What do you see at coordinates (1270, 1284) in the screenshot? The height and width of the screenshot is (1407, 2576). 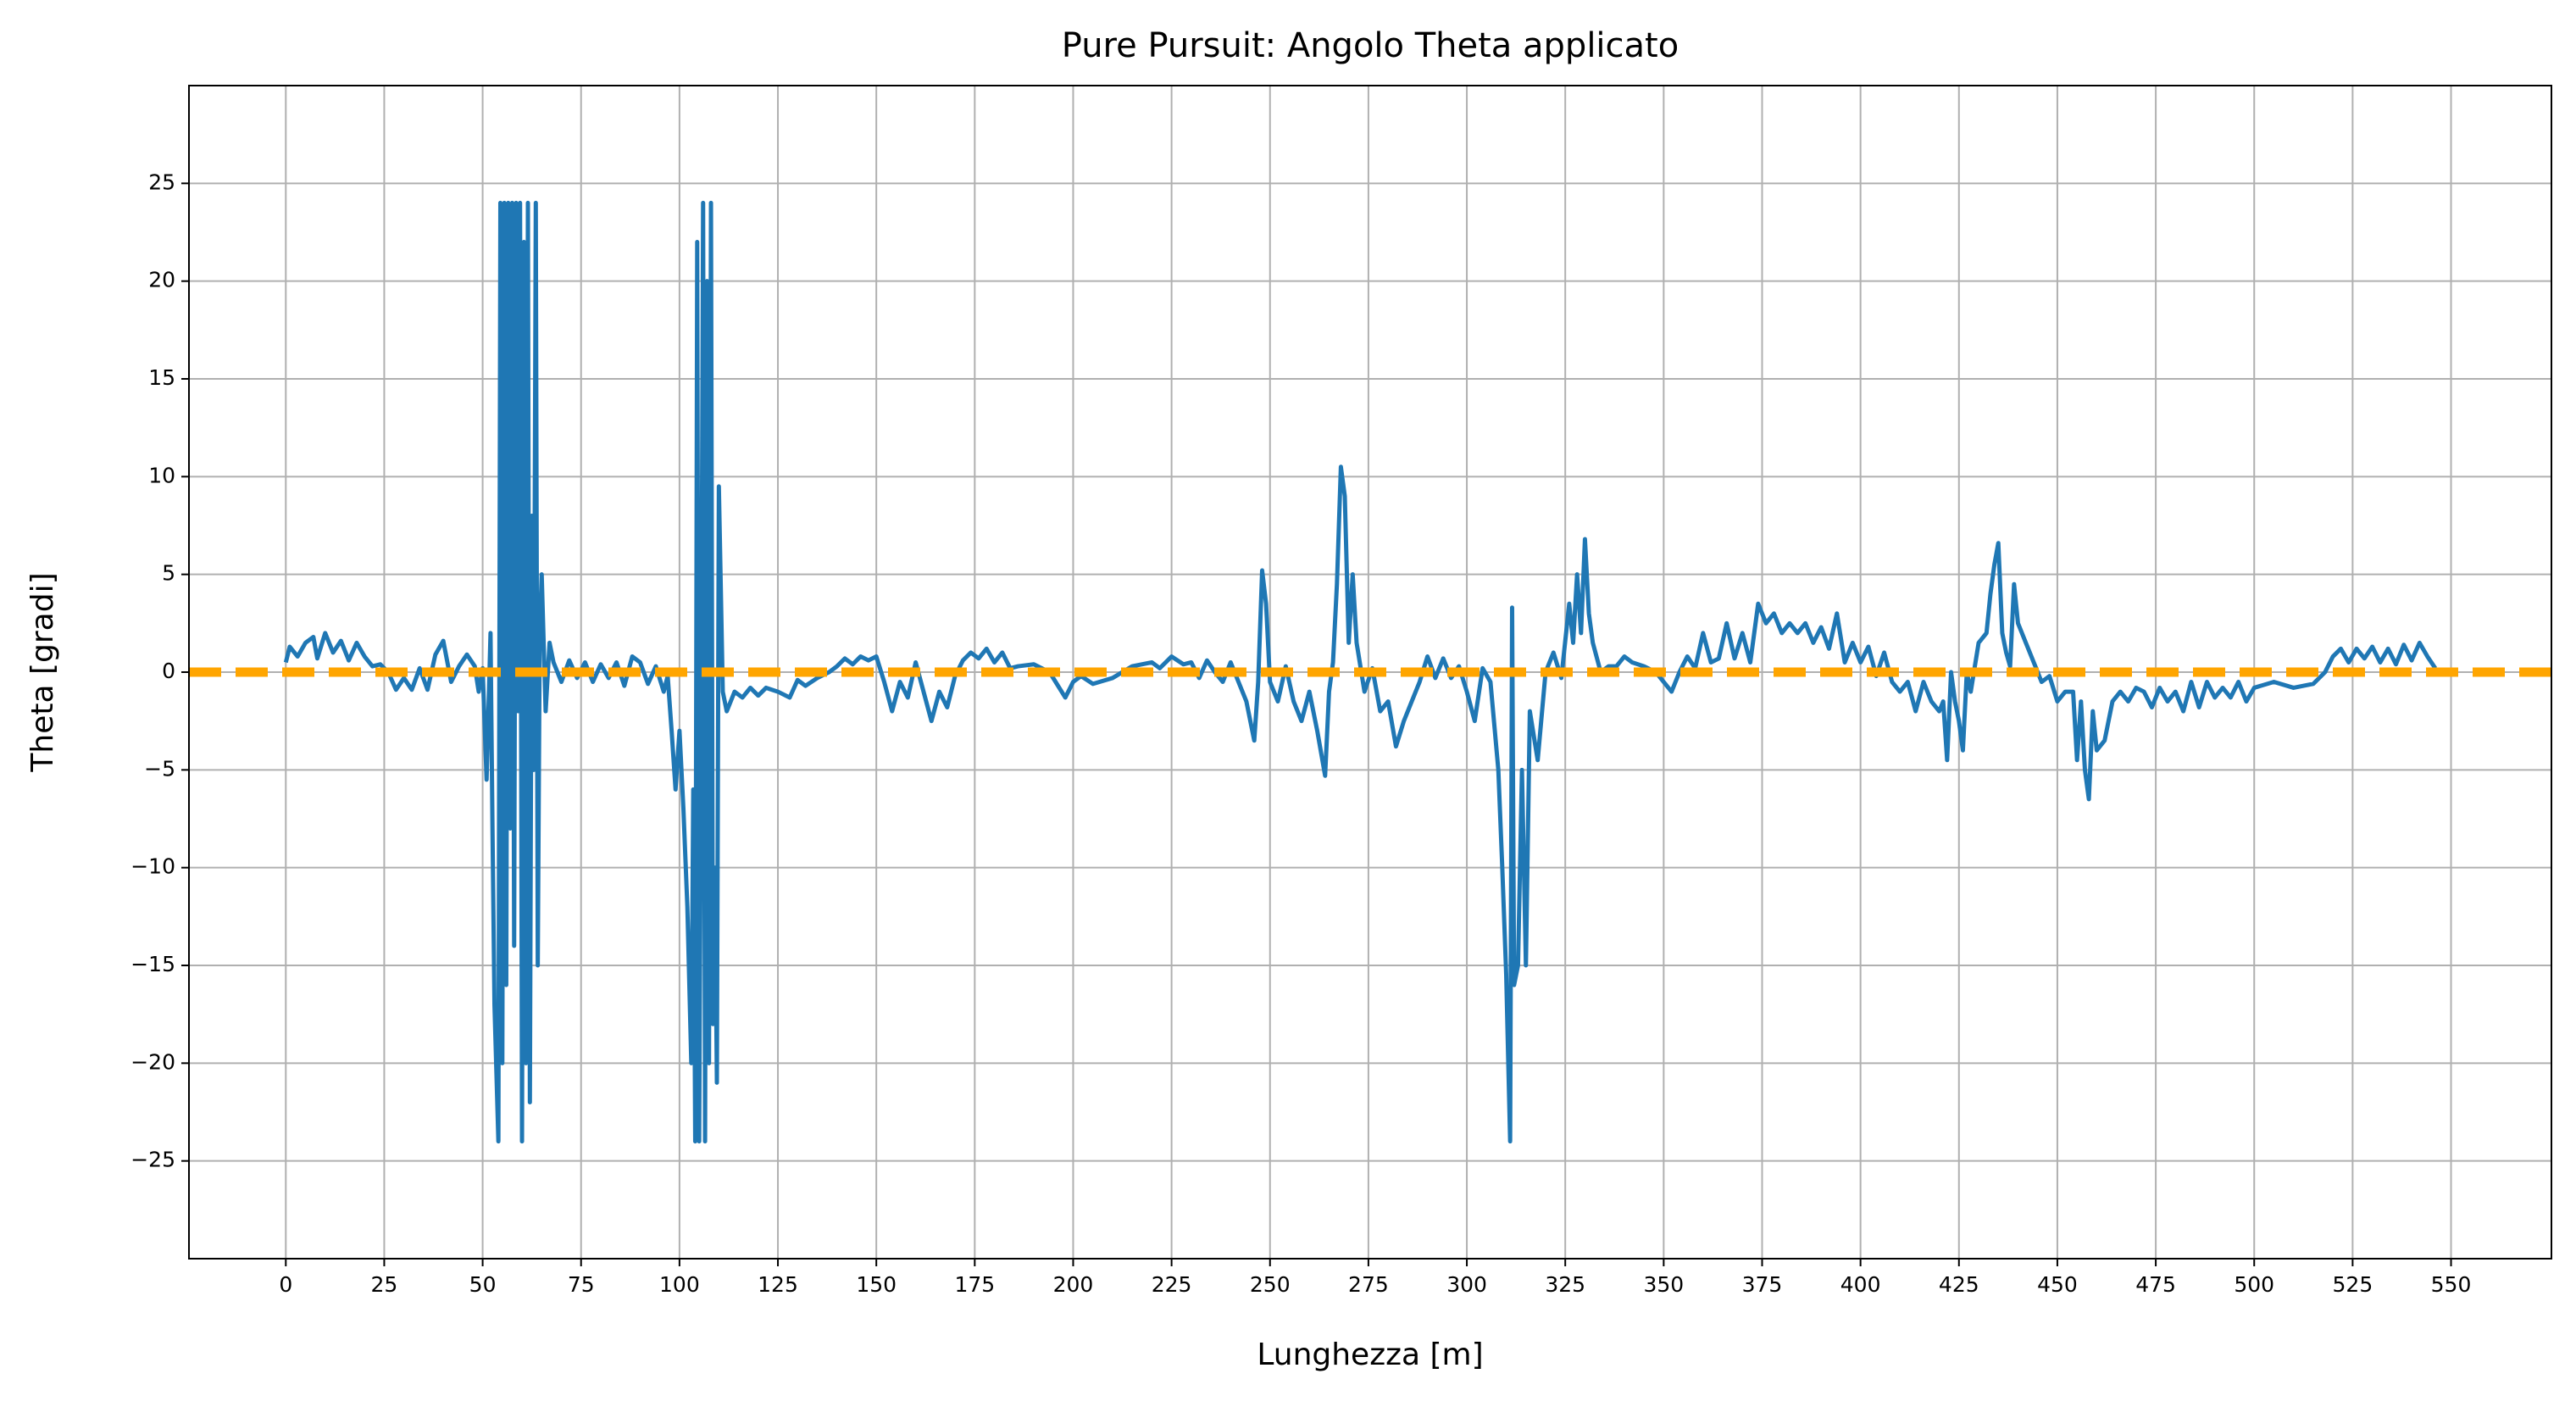 I see `x-tick-label: 250` at bounding box center [1270, 1284].